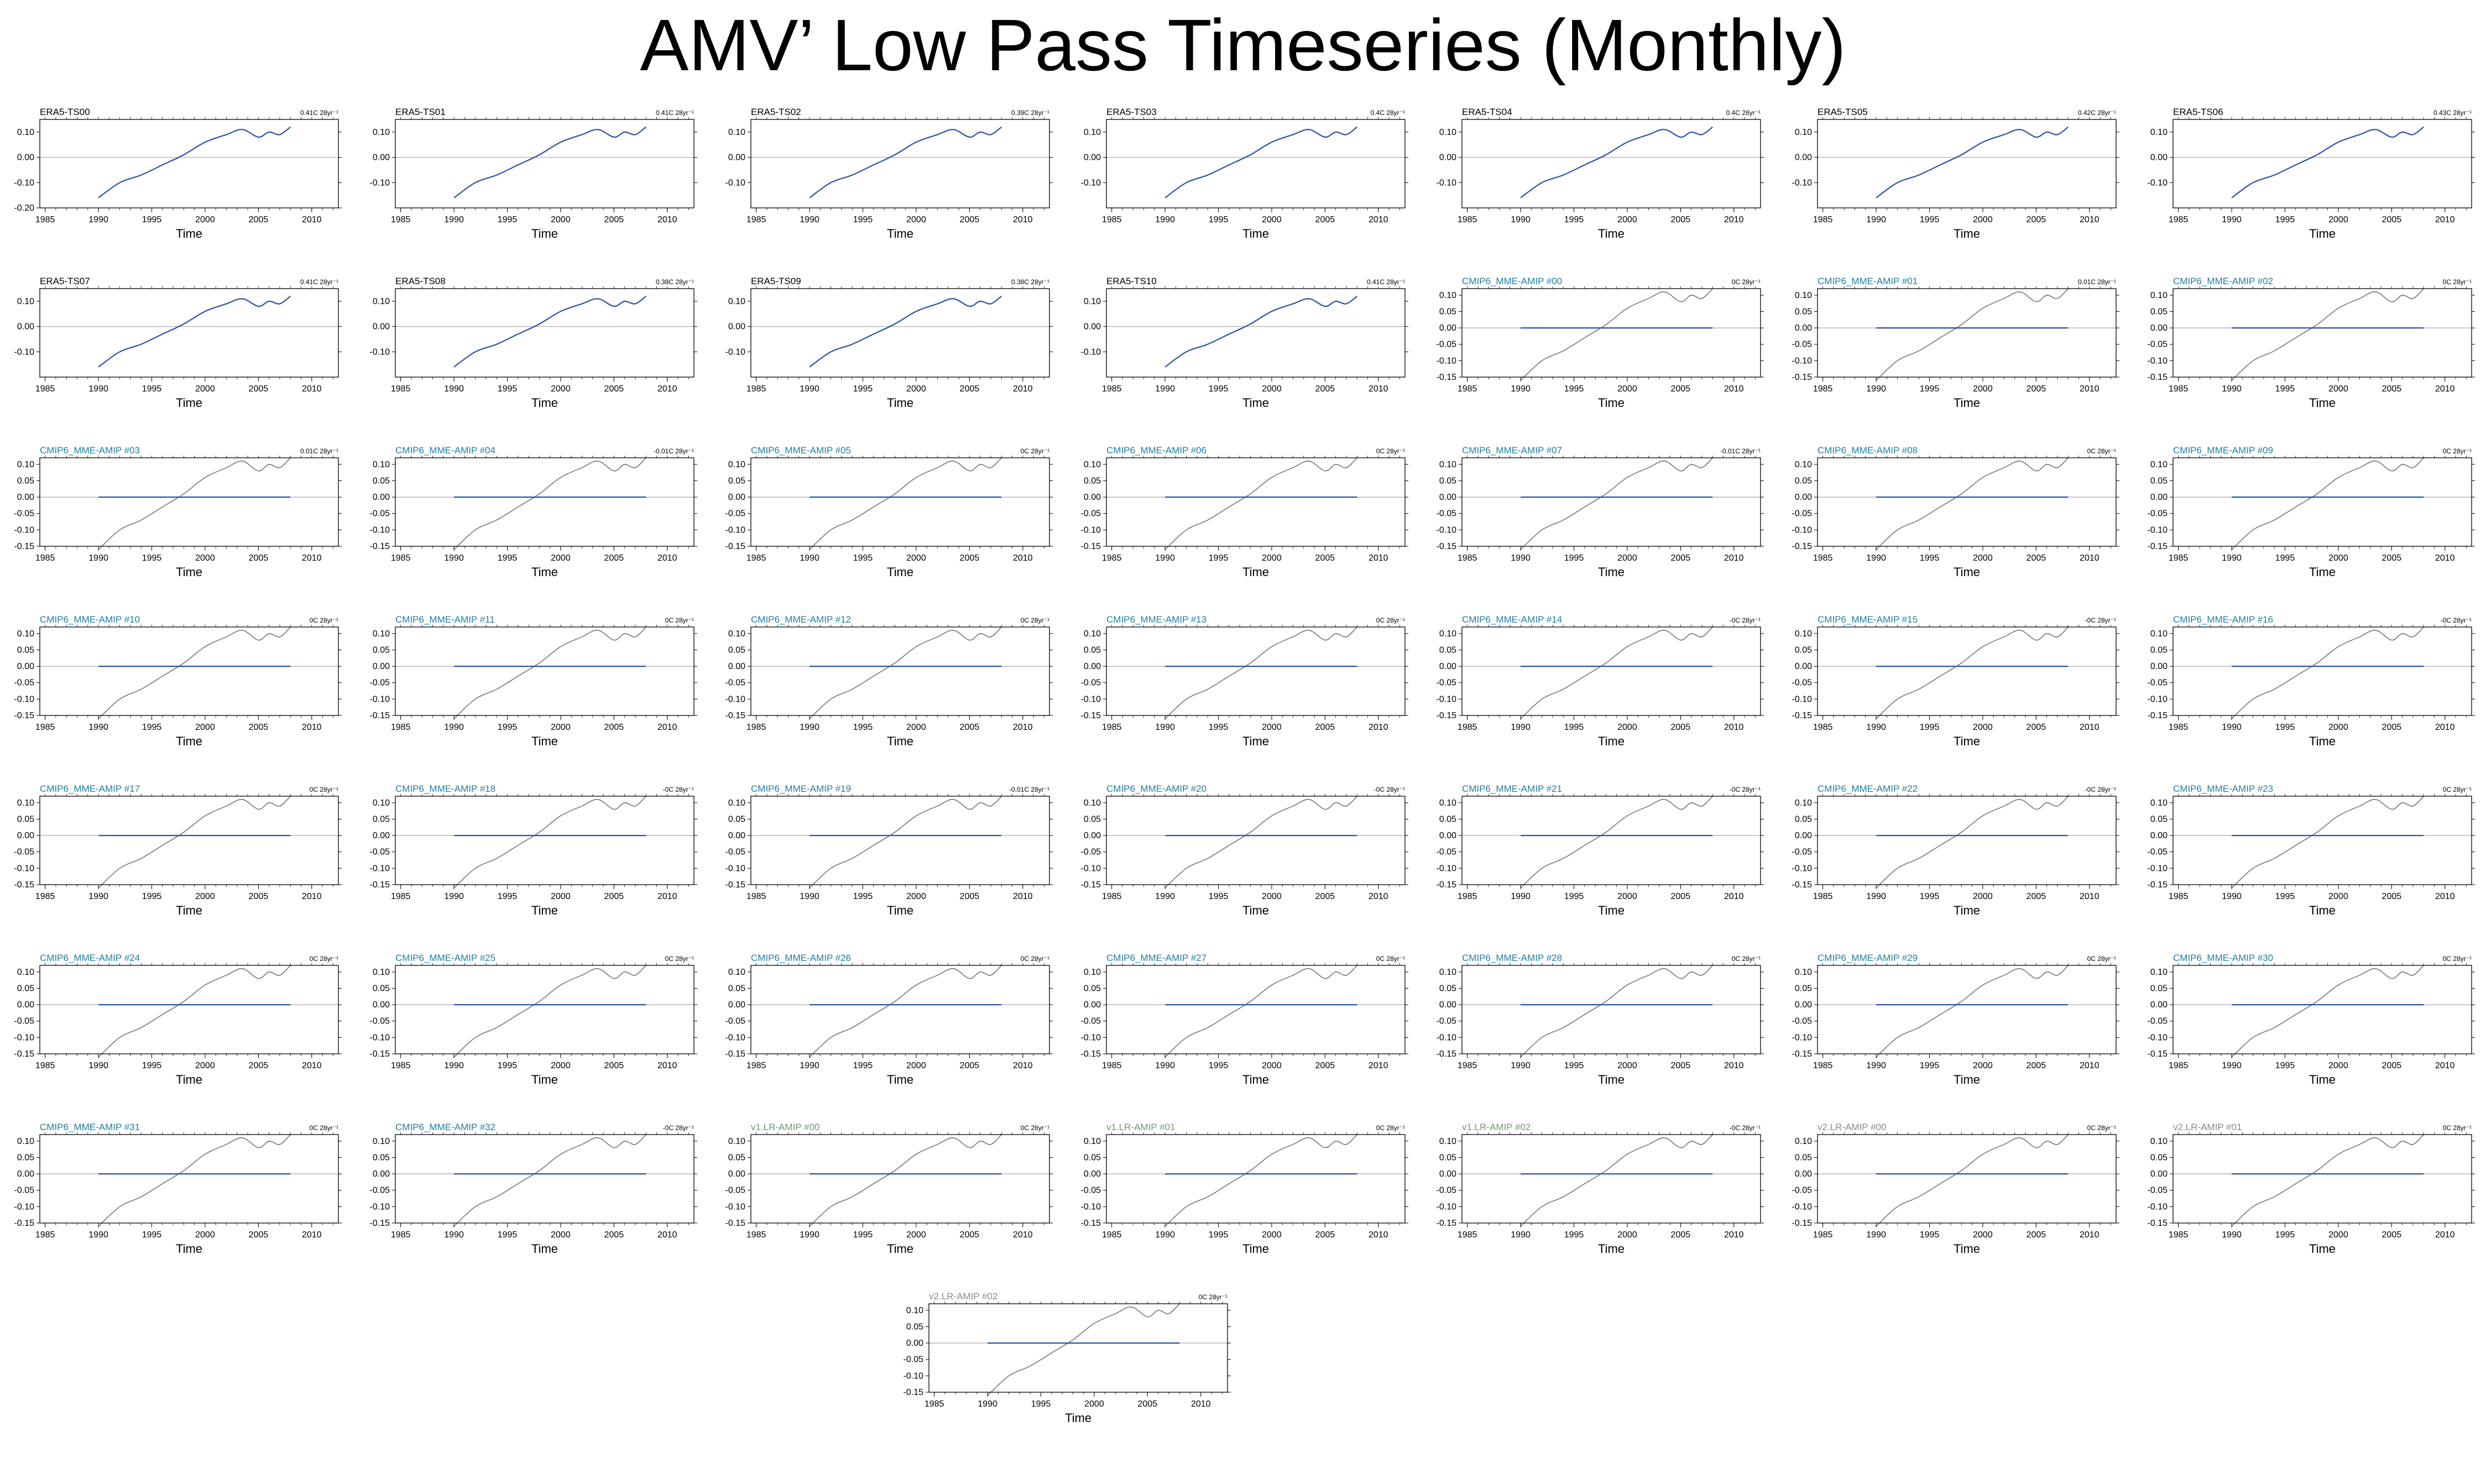 This screenshot has height=1484, width=2486. What do you see at coordinates (801, 958) in the screenshot?
I see `panel-label: CMIP6_MME-AMIP #26` at bounding box center [801, 958].